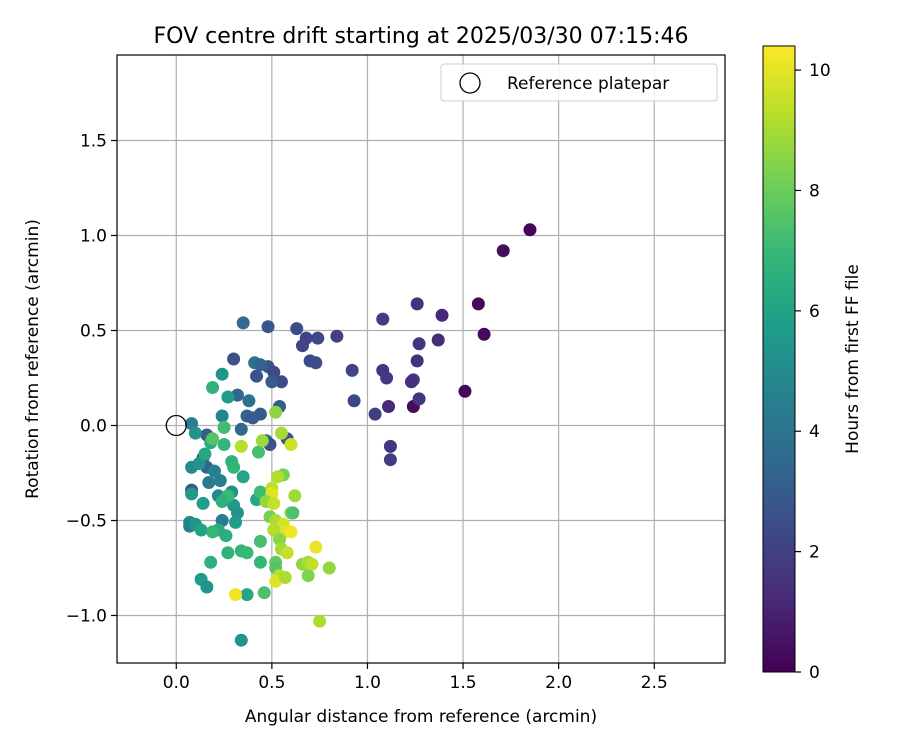 This screenshot has width=900, height=750. What do you see at coordinates (271, 683) in the screenshot?
I see `x-tick-label: 0.5` at bounding box center [271, 683].